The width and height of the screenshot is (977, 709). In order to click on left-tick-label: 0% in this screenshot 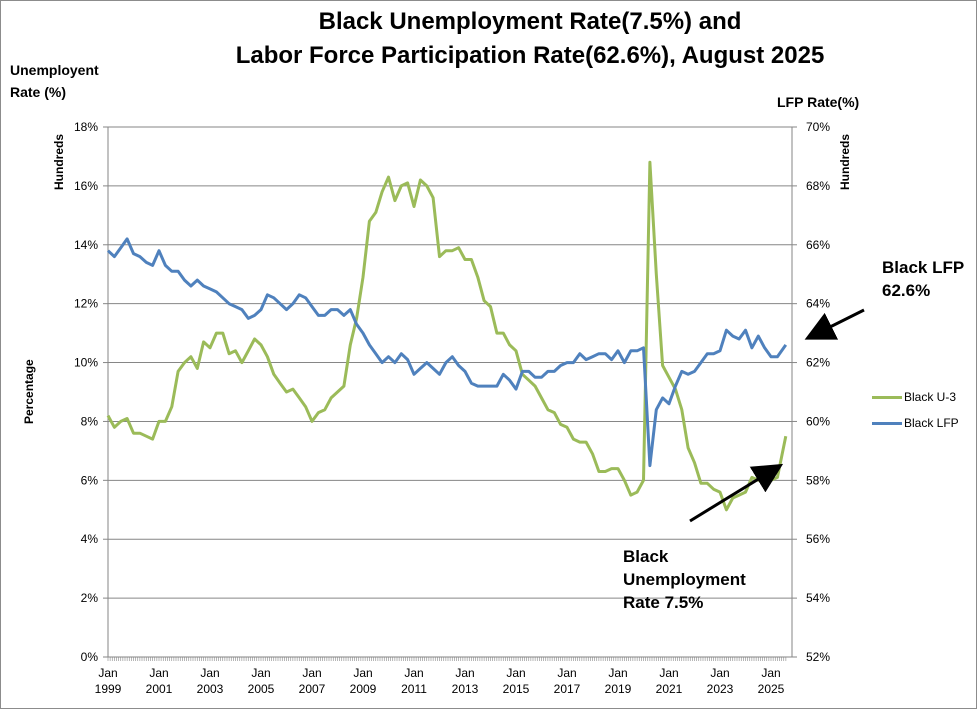, I will do `click(90, 657)`.